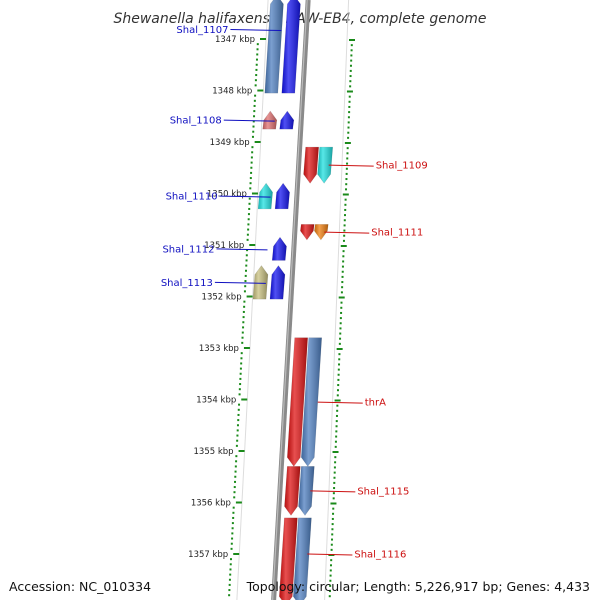 The width and height of the screenshot is (600, 600). What do you see at coordinates (214, 452) in the screenshot?
I see `tick-label: 1355 kbp` at bounding box center [214, 452].